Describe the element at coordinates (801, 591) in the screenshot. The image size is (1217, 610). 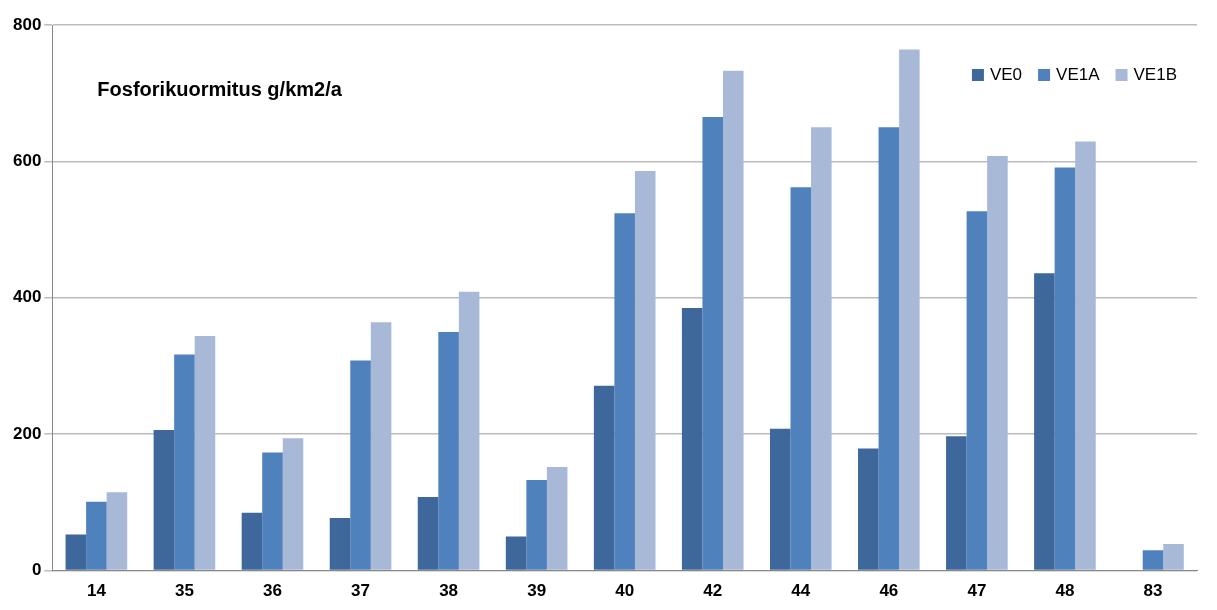
I see `x-tick-label: 44` at that location.